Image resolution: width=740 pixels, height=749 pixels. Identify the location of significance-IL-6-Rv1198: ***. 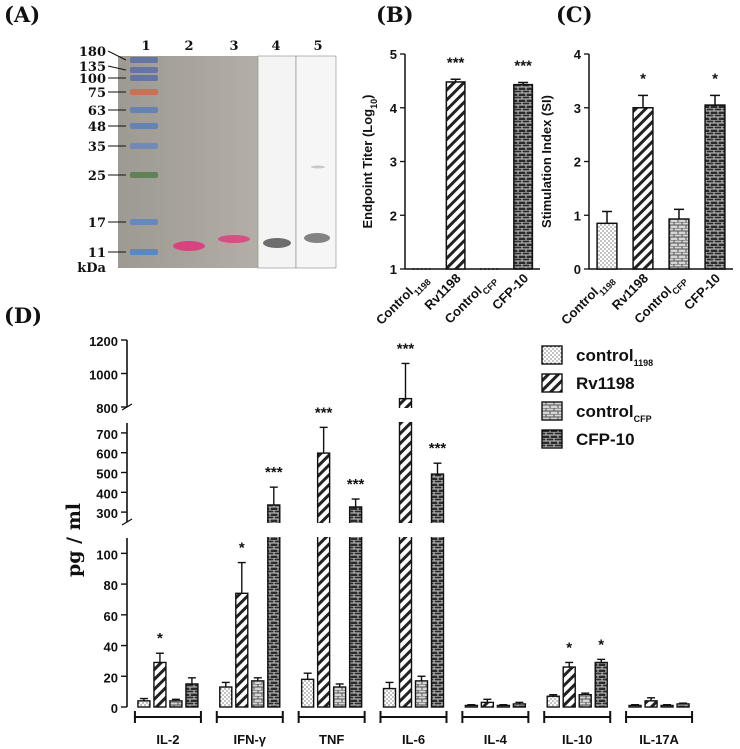
(406, 348).